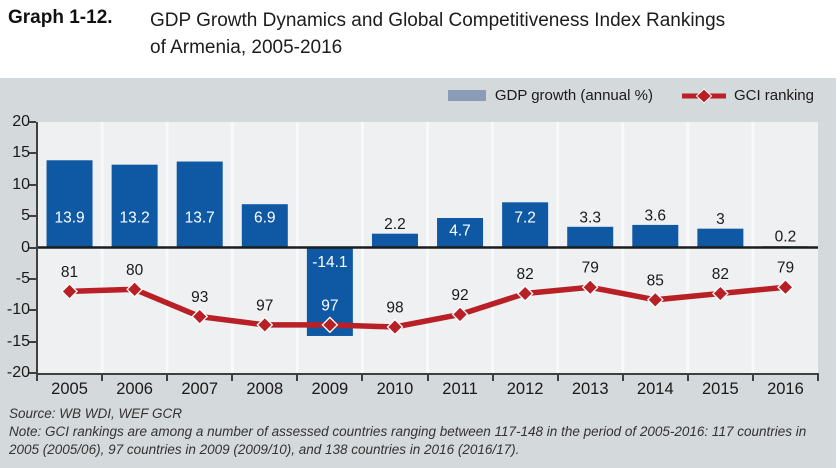  What do you see at coordinates (25, 216) in the screenshot?
I see `y-tick-label: 5` at bounding box center [25, 216].